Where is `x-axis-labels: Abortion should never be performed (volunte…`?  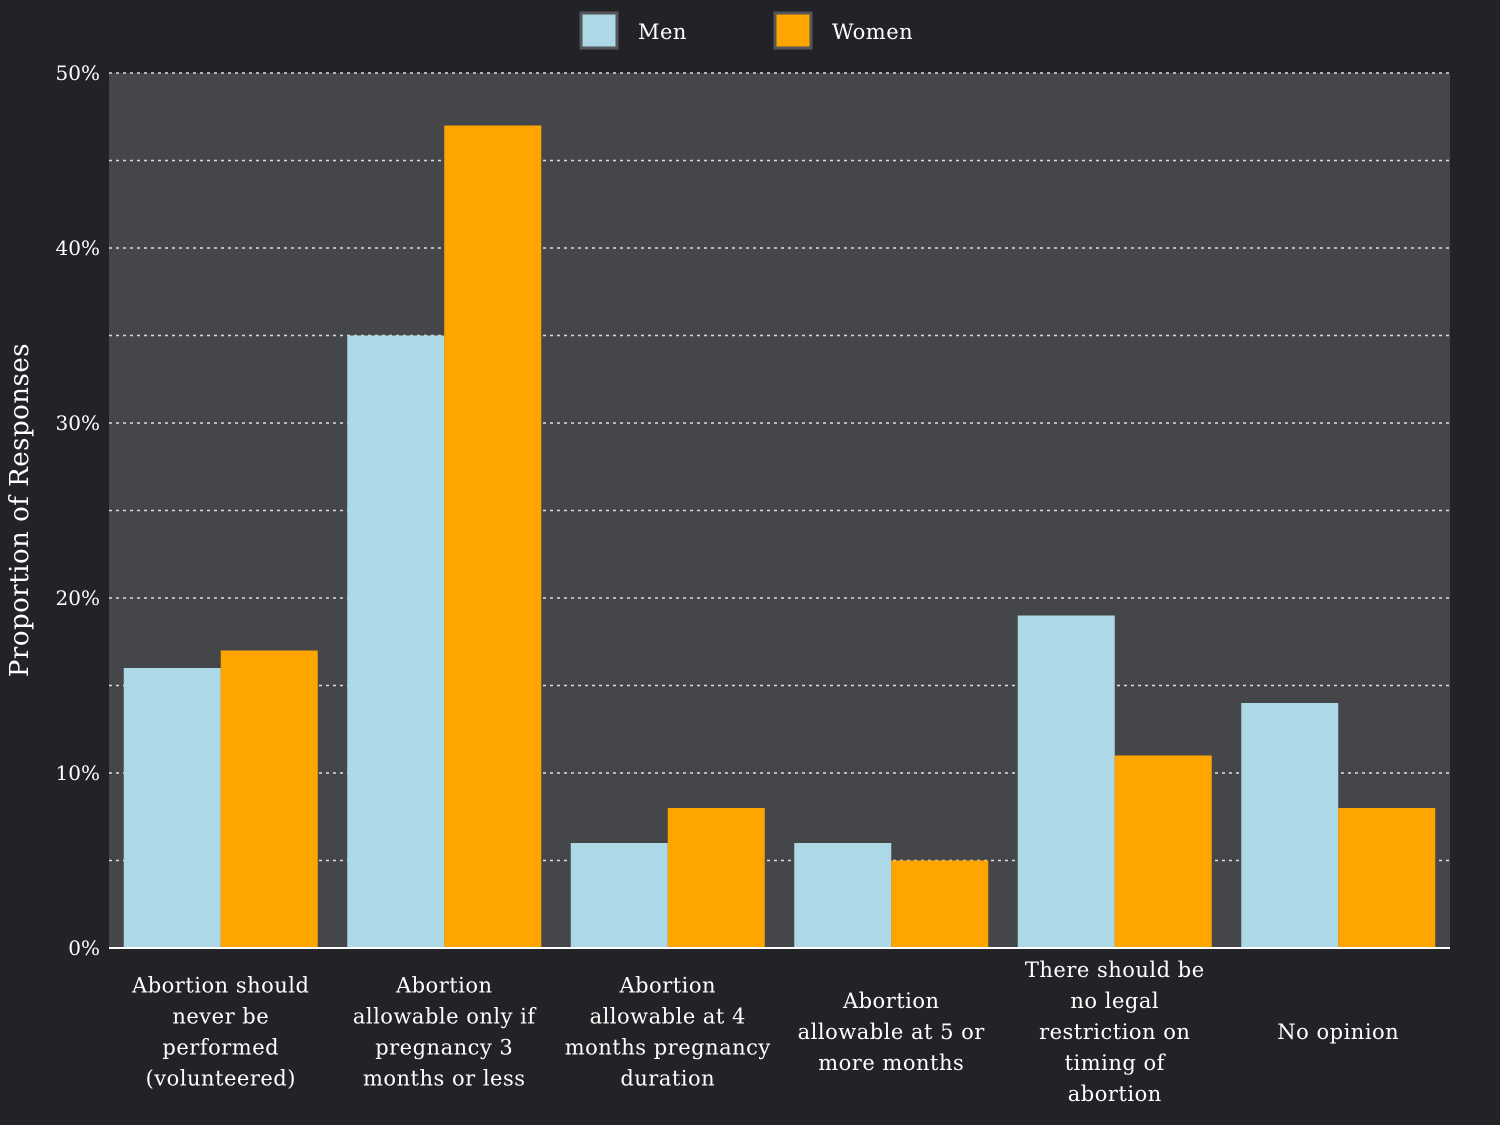
x-axis-labels: Abortion should never be performed (volunte… is located at coordinates (765, 1032).